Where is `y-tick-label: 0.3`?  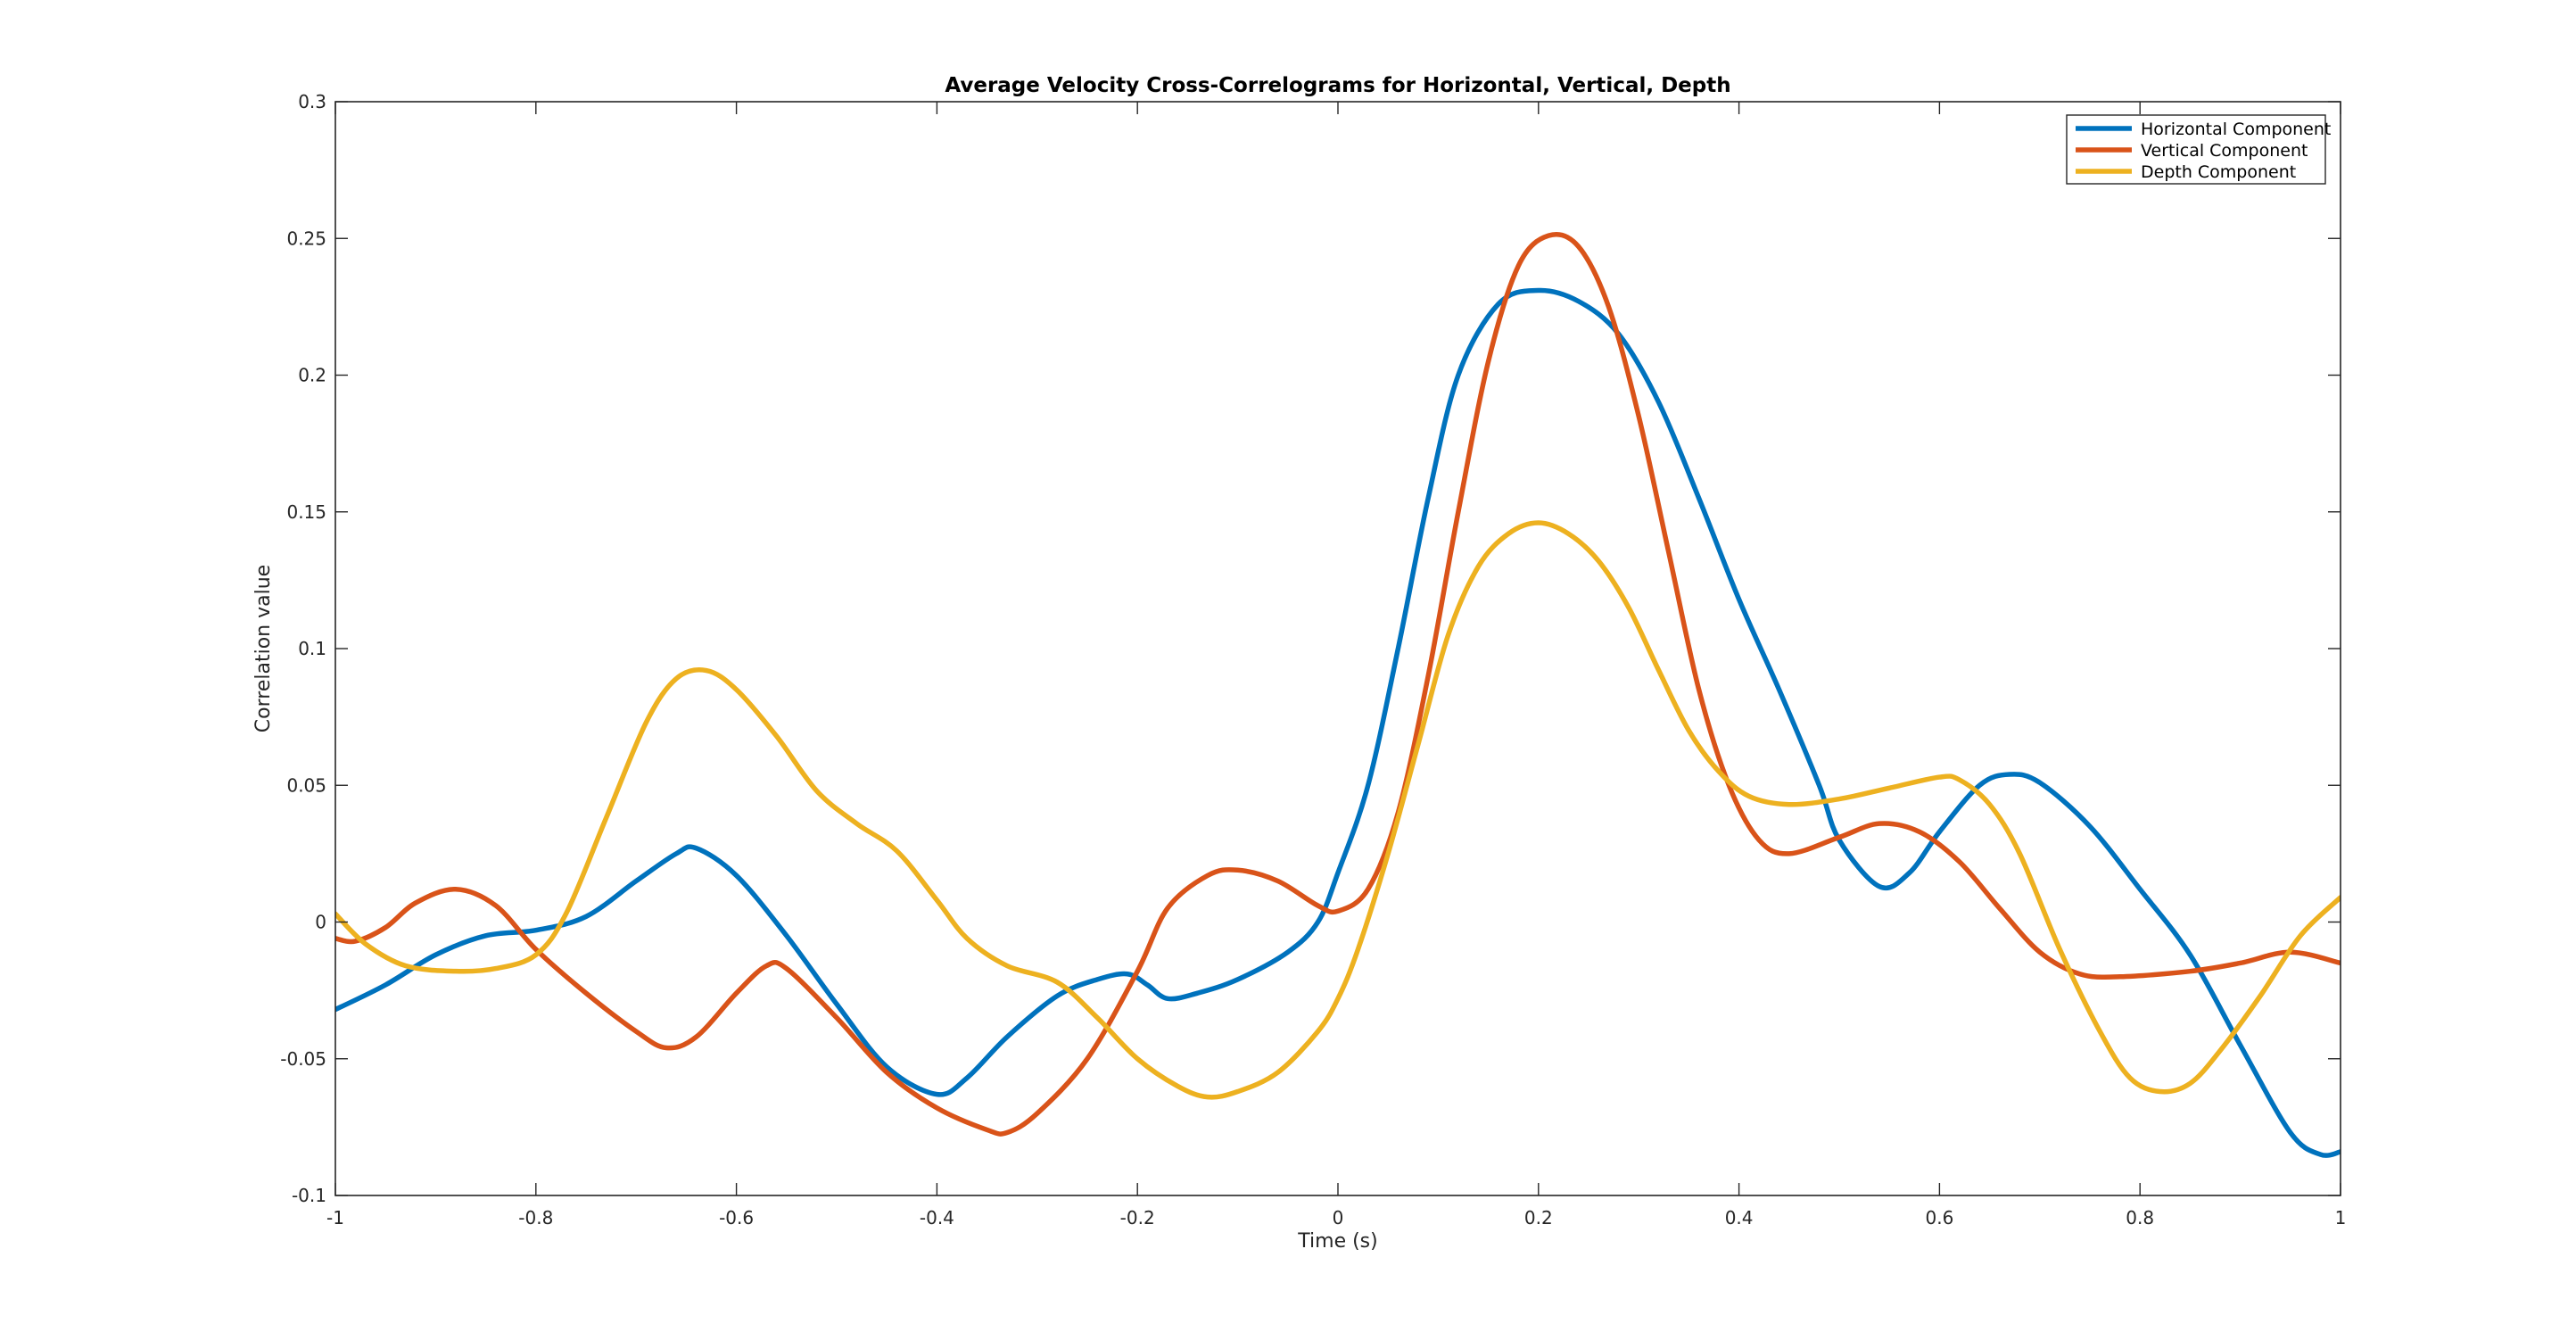 y-tick-label: 0.3 is located at coordinates (312, 101).